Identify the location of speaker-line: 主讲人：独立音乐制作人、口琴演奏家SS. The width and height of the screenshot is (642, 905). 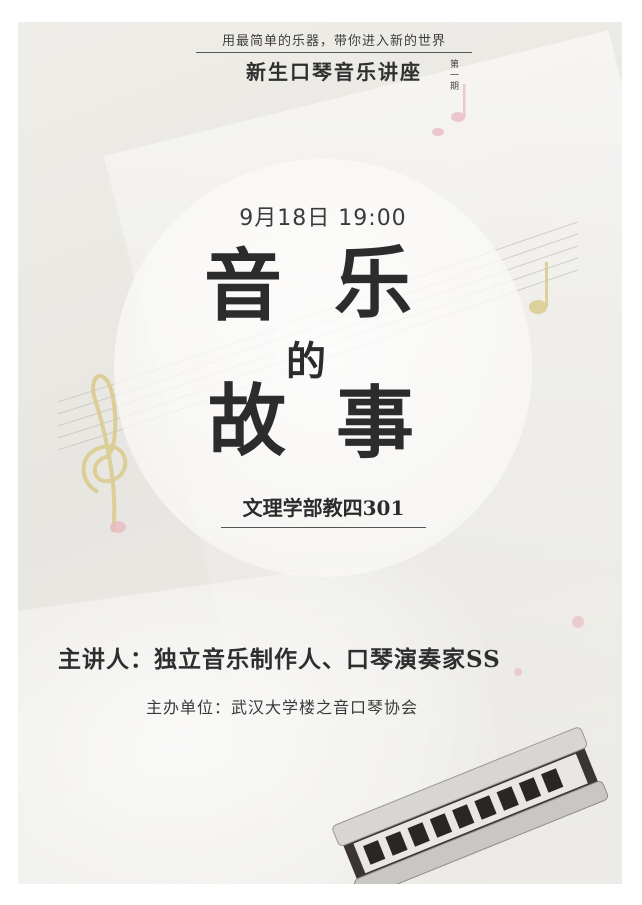
(328, 657).